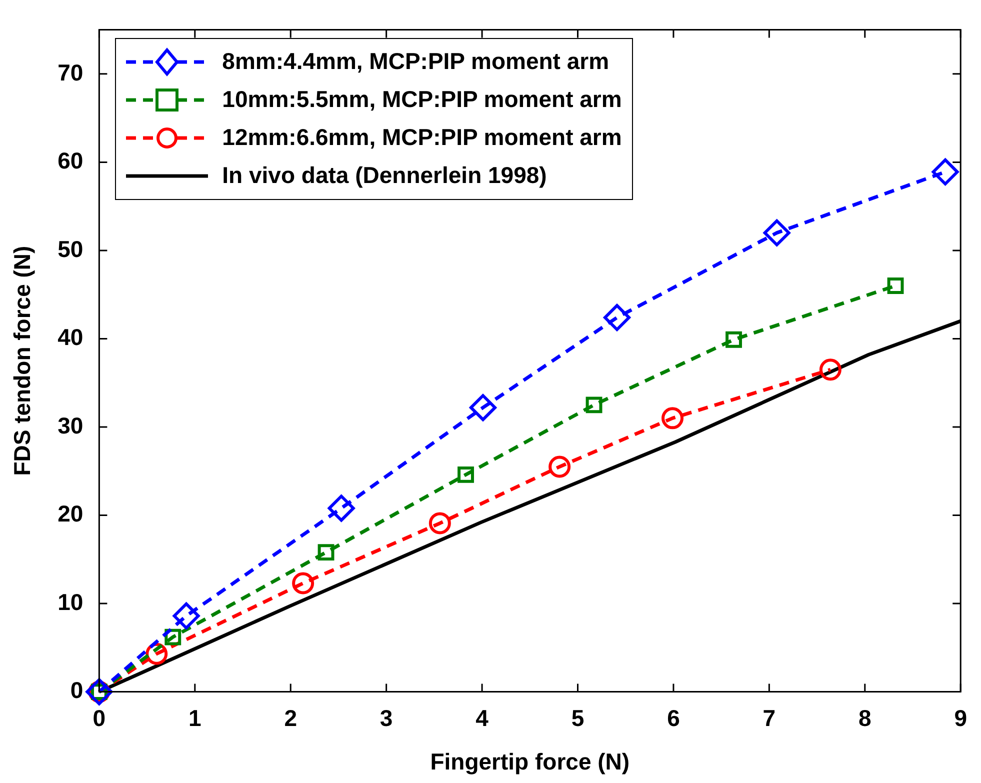 Image resolution: width=981 pixels, height=783 pixels. Describe the element at coordinates (384, 176) in the screenshot. I see `legend-label: In vivo data (Dennerlein 1998)` at that location.